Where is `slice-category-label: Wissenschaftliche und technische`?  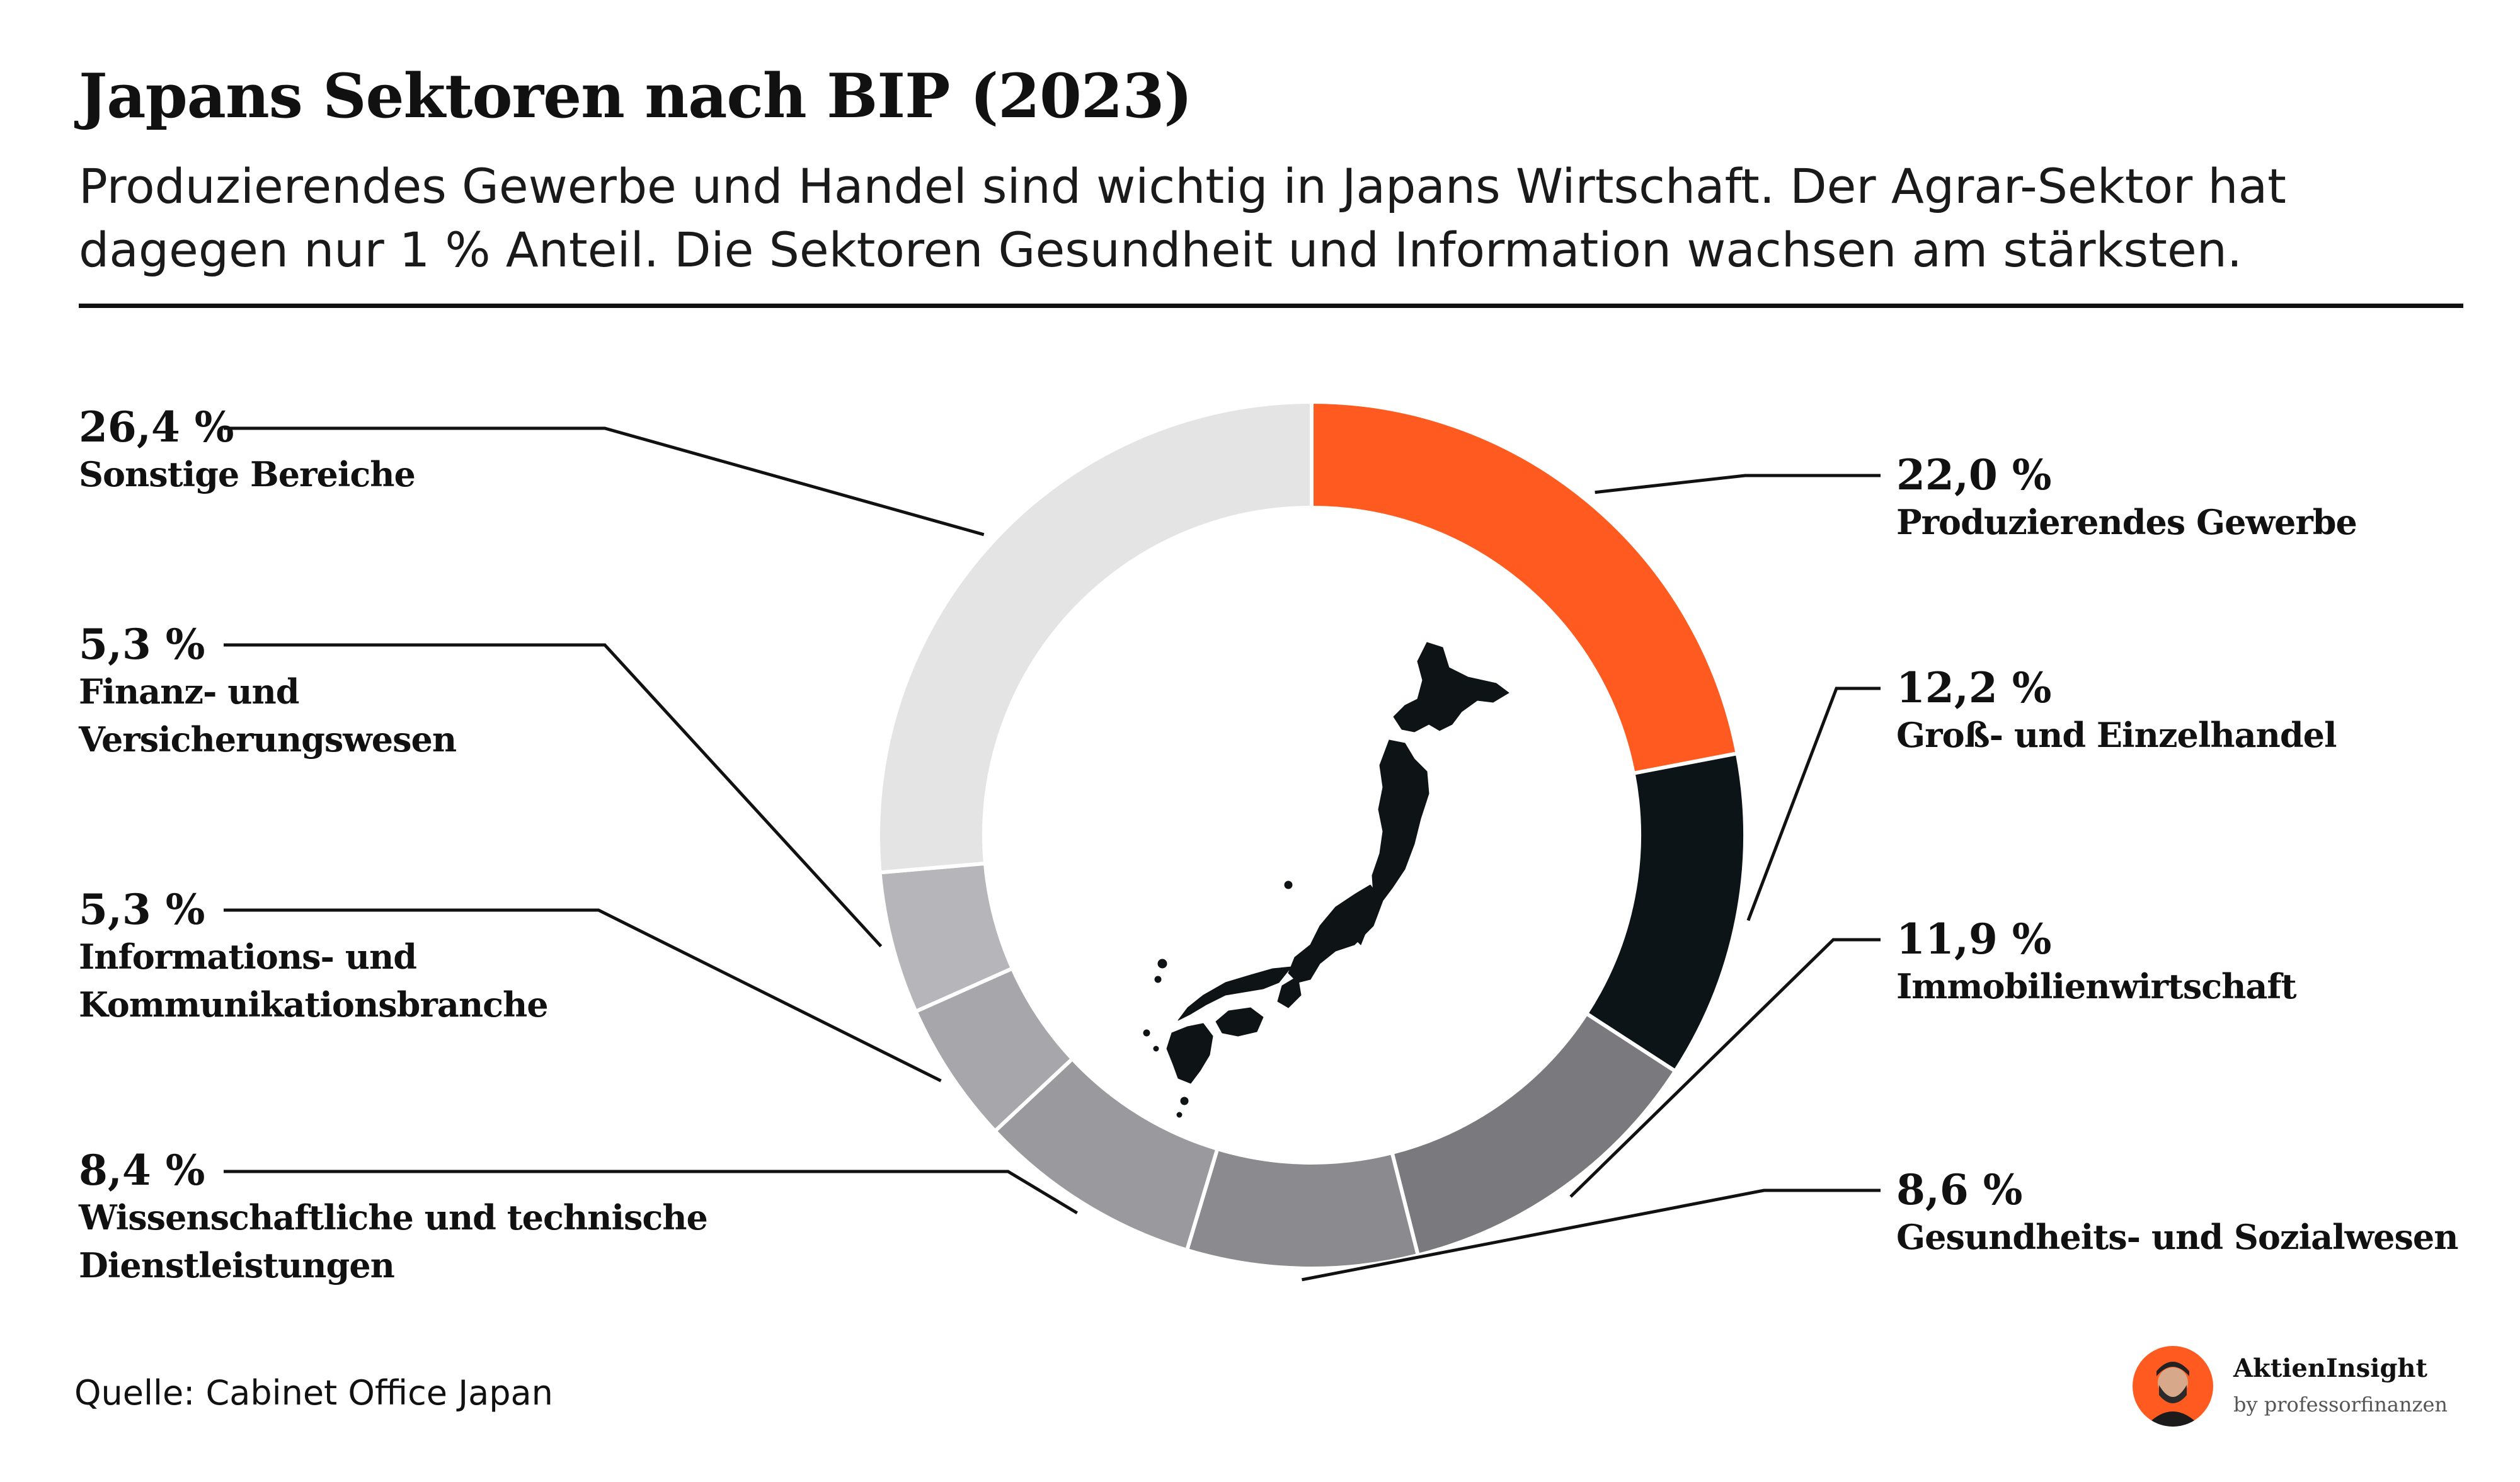
slice-category-label: Wissenschaftliche und technische is located at coordinates (393, 1217).